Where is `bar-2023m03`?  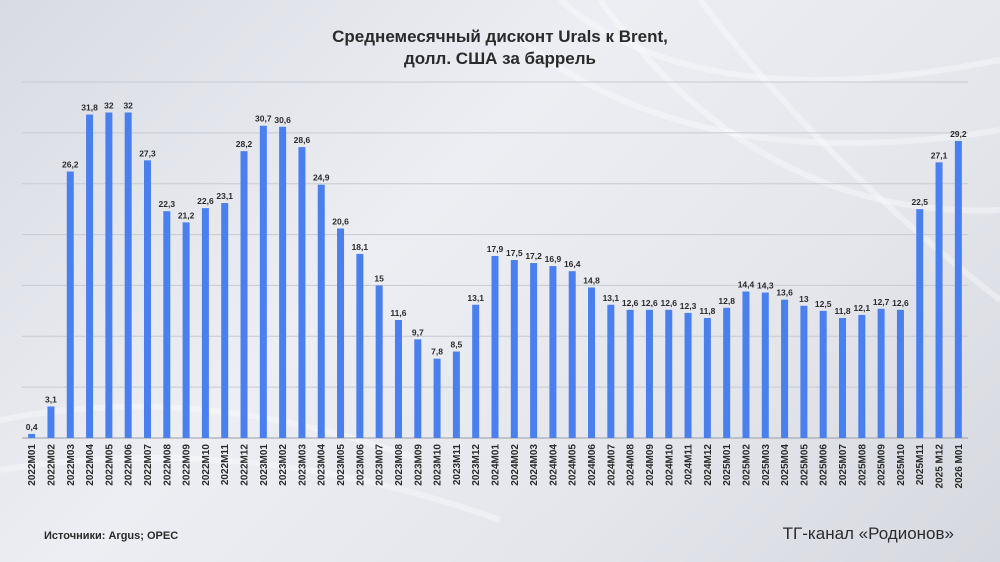
bar-2023m03 is located at coordinates (302, 292).